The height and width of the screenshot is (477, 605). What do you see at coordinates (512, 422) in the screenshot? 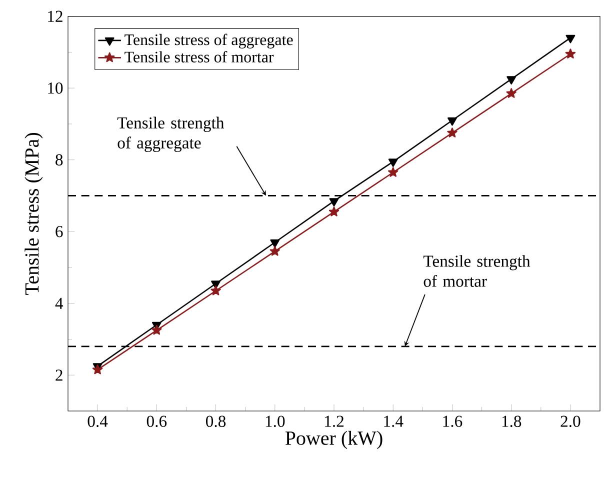
I see `x-tick-label: 1.8` at bounding box center [512, 422].